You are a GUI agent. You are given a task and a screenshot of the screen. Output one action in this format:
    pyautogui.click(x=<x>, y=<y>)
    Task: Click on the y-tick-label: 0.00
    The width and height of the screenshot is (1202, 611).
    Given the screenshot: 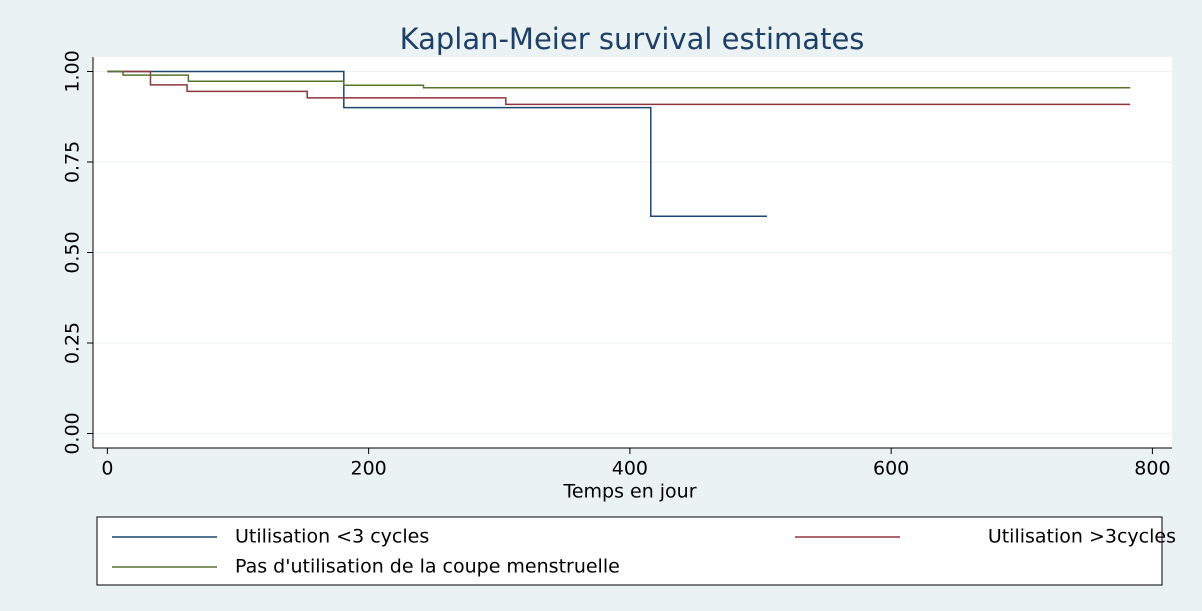 What is the action you would take?
    pyautogui.click(x=73, y=433)
    